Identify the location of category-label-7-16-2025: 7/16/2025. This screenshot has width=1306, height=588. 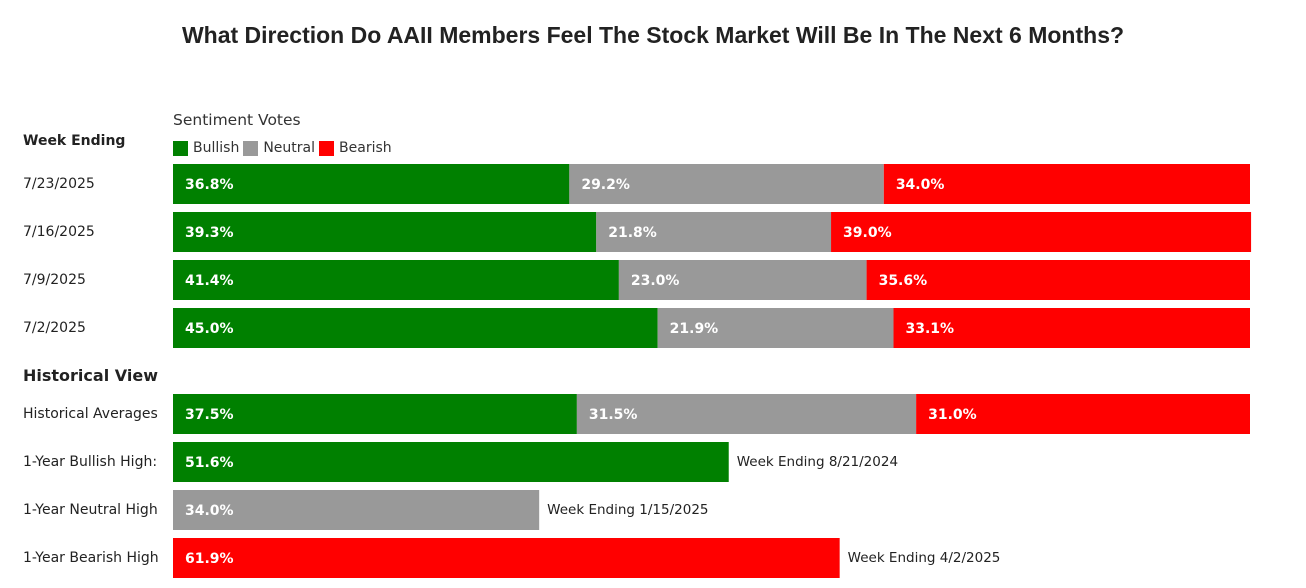
(59, 232).